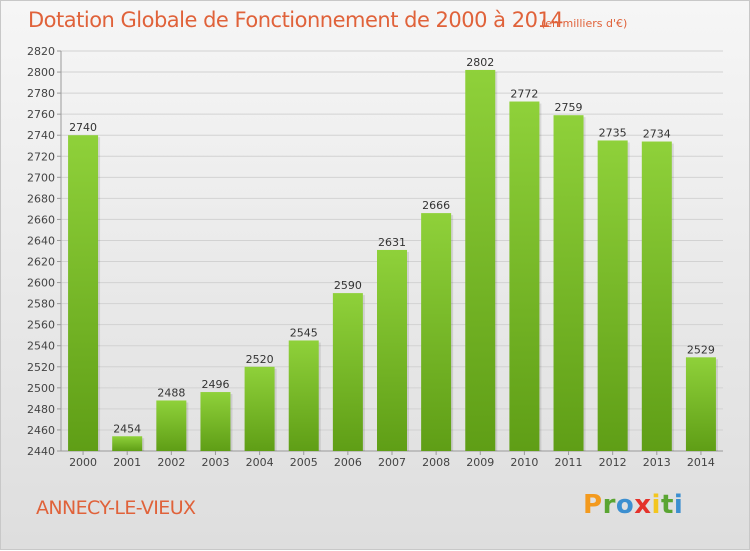 The image size is (750, 551). What do you see at coordinates (480, 462) in the screenshot?
I see `x-tick-label: 2009` at bounding box center [480, 462].